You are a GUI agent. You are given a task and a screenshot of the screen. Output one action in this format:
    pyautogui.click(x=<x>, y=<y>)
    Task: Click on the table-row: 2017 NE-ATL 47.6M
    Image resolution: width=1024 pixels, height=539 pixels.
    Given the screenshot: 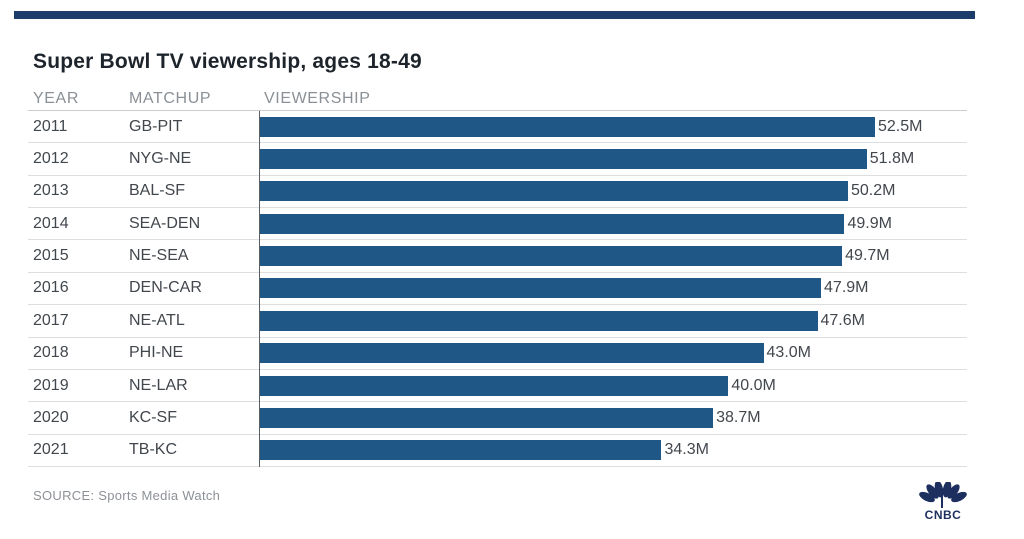 What is the action you would take?
    pyautogui.click(x=497, y=321)
    